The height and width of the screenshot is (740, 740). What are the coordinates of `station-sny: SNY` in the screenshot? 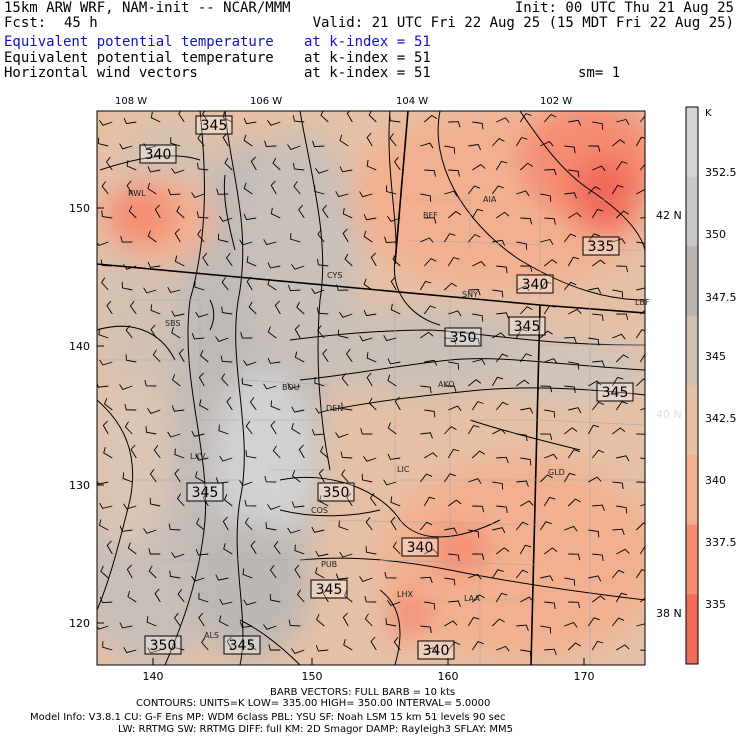 It's located at (470, 294).